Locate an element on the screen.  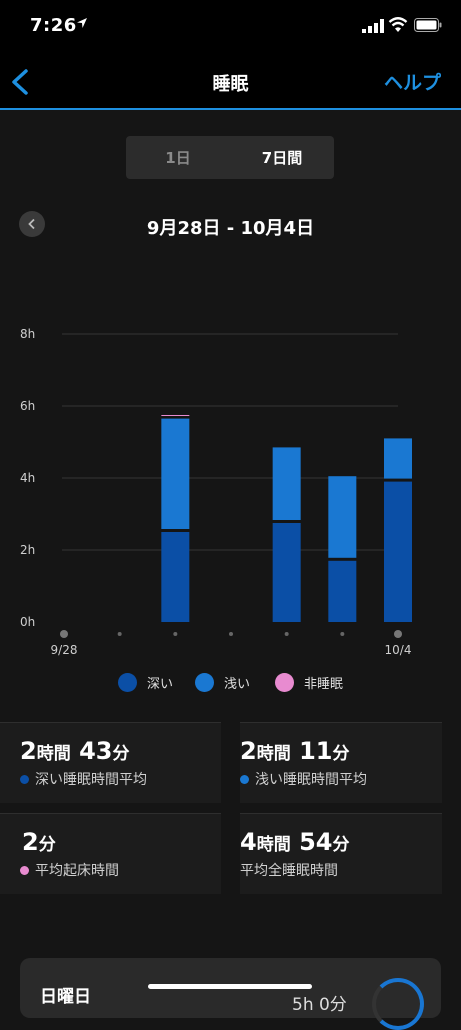
home-indicator is located at coordinates (230, 986).